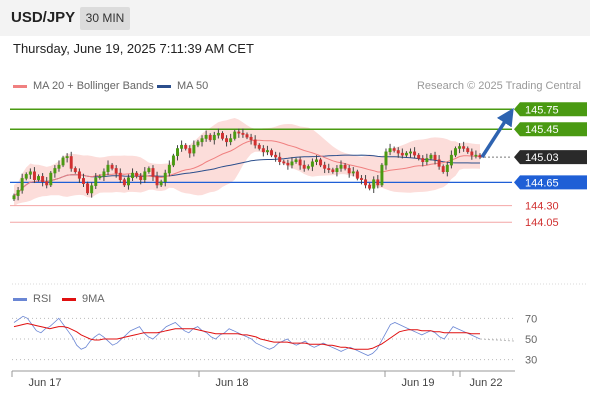 The width and height of the screenshot is (590, 400). Describe the element at coordinates (246, 336) in the screenshot. I see `rsi-ma-line` at that location.